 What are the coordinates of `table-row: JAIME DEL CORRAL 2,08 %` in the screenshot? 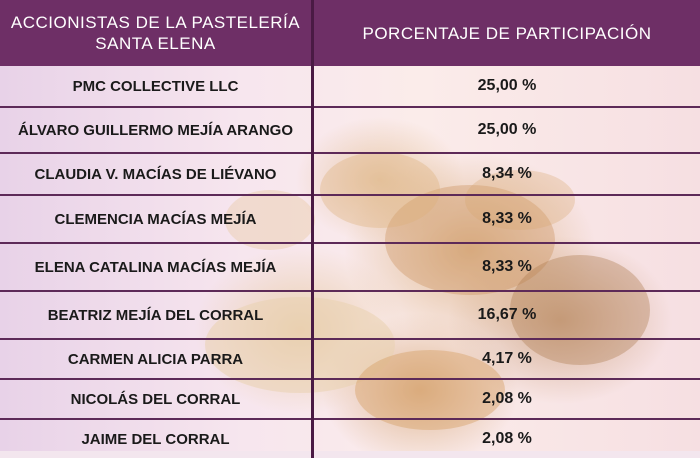 It's located at (350, 438).